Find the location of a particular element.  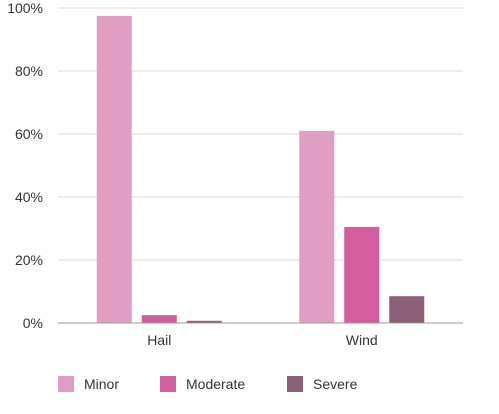

legend-swatch-moderate is located at coordinates (168, 384).